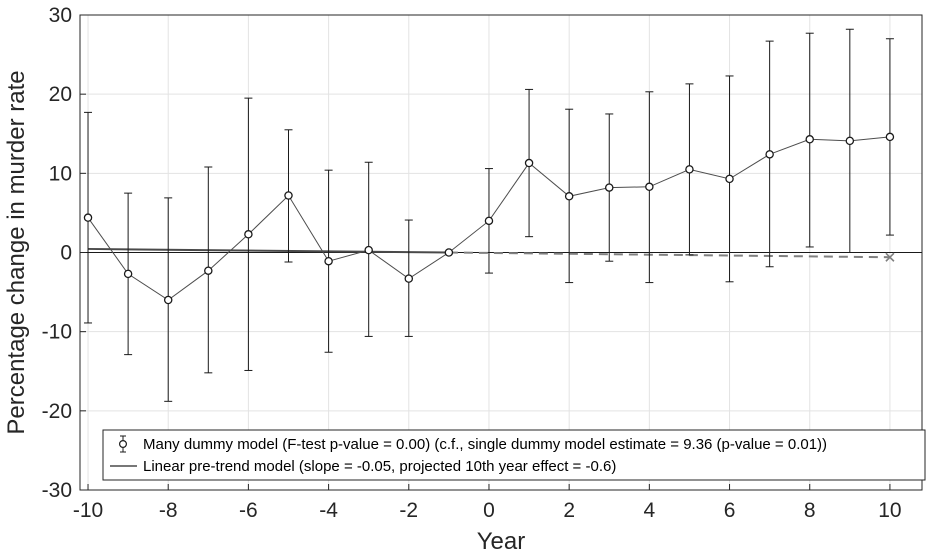 This screenshot has height=554, width=943. What do you see at coordinates (501, 541) in the screenshot?
I see `x-axis-label: Year` at bounding box center [501, 541].